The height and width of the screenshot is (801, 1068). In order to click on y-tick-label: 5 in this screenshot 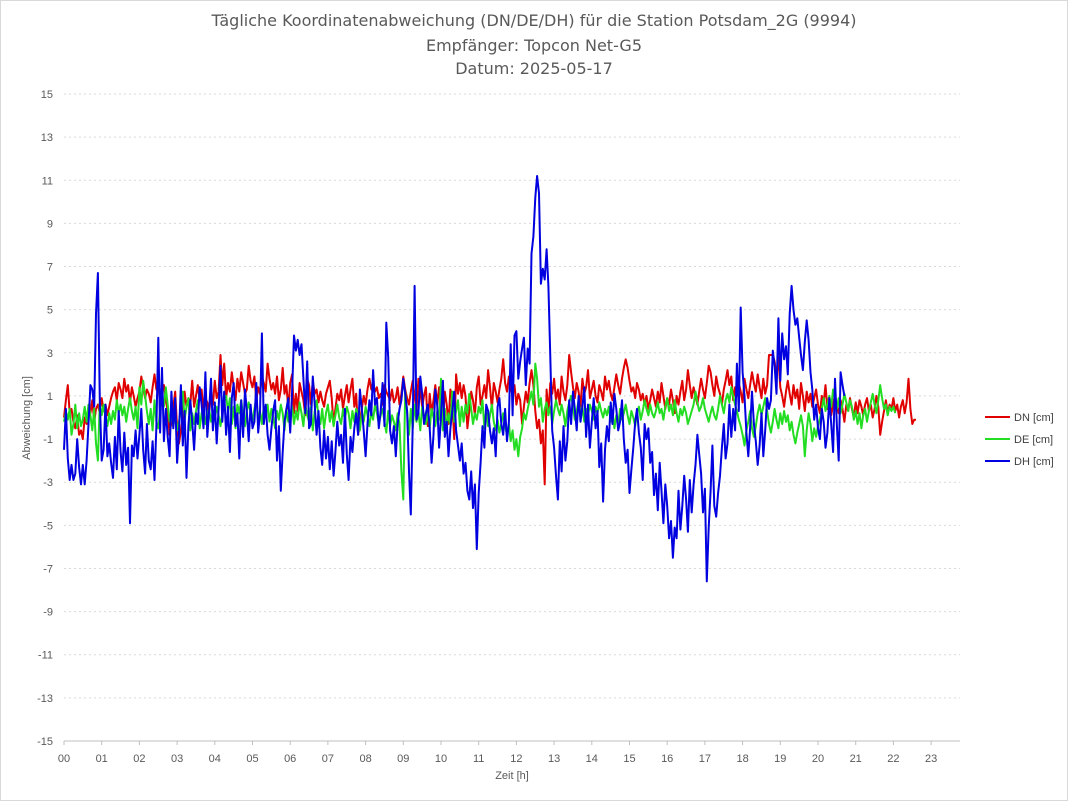, I will do `click(50, 311)`.